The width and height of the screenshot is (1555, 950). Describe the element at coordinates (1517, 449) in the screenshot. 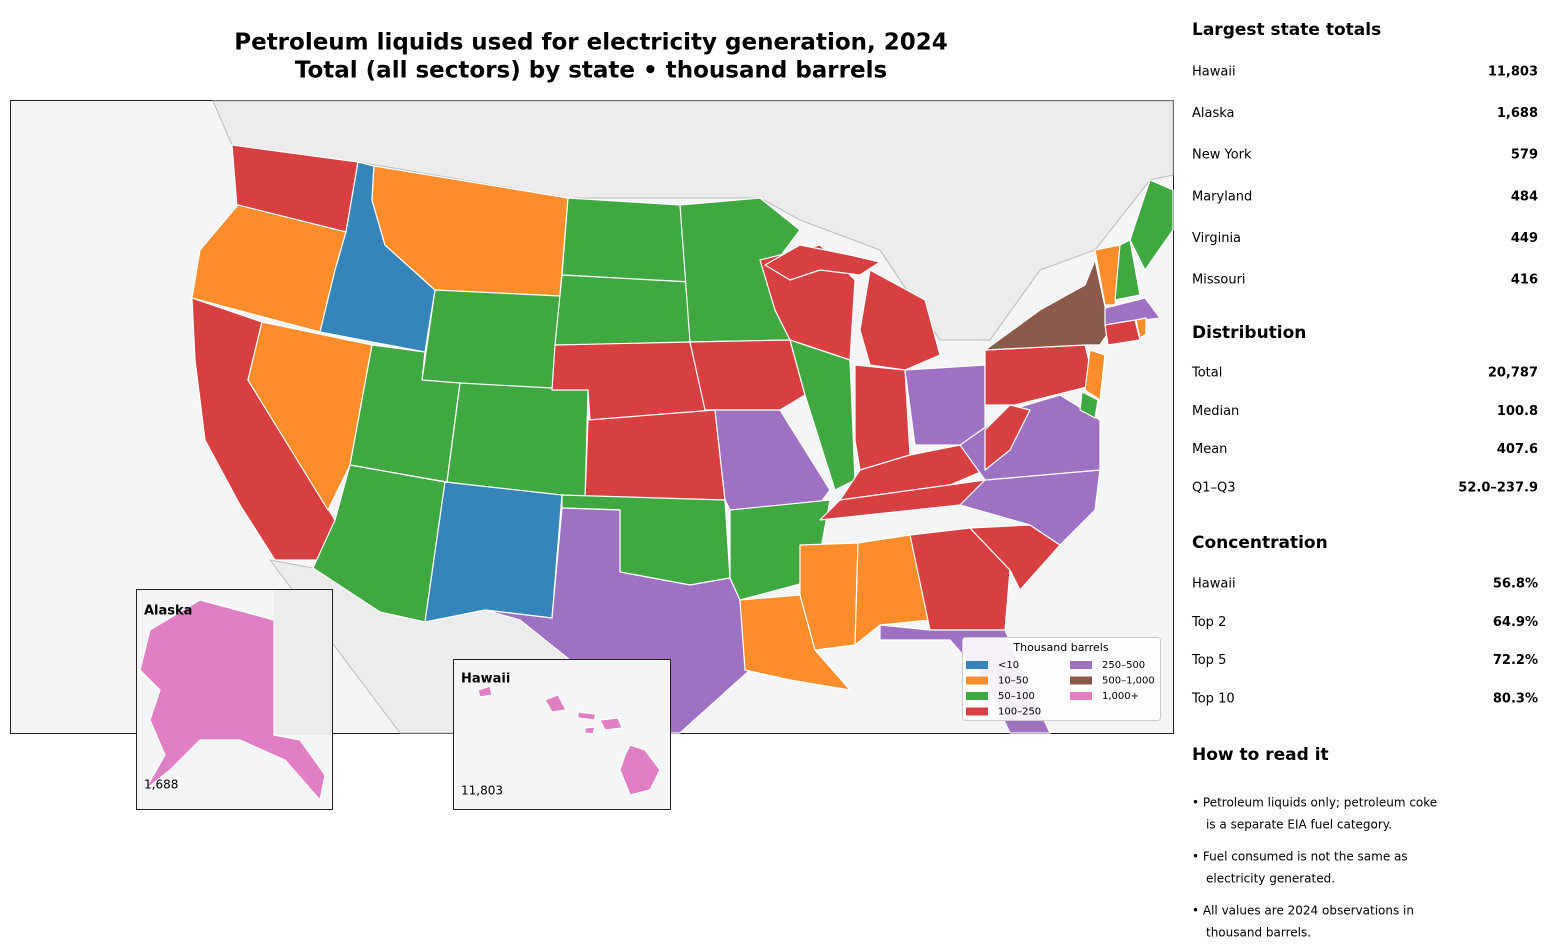

I see `row-value: 407.6` at that location.